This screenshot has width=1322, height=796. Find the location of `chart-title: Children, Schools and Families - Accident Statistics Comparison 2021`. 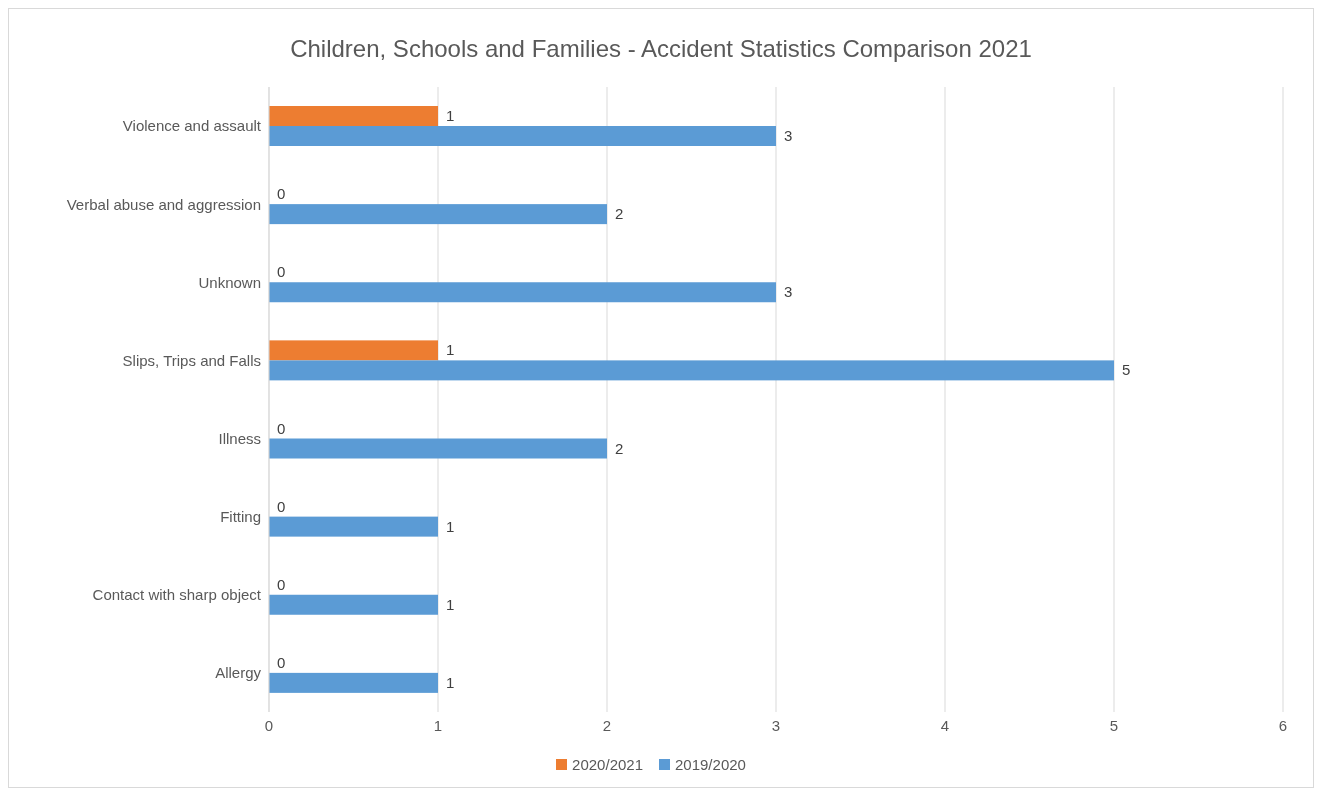

chart-title: Children, Schools and Families - Accident Statistics Comparison 2021 is located at coordinates (661, 48).